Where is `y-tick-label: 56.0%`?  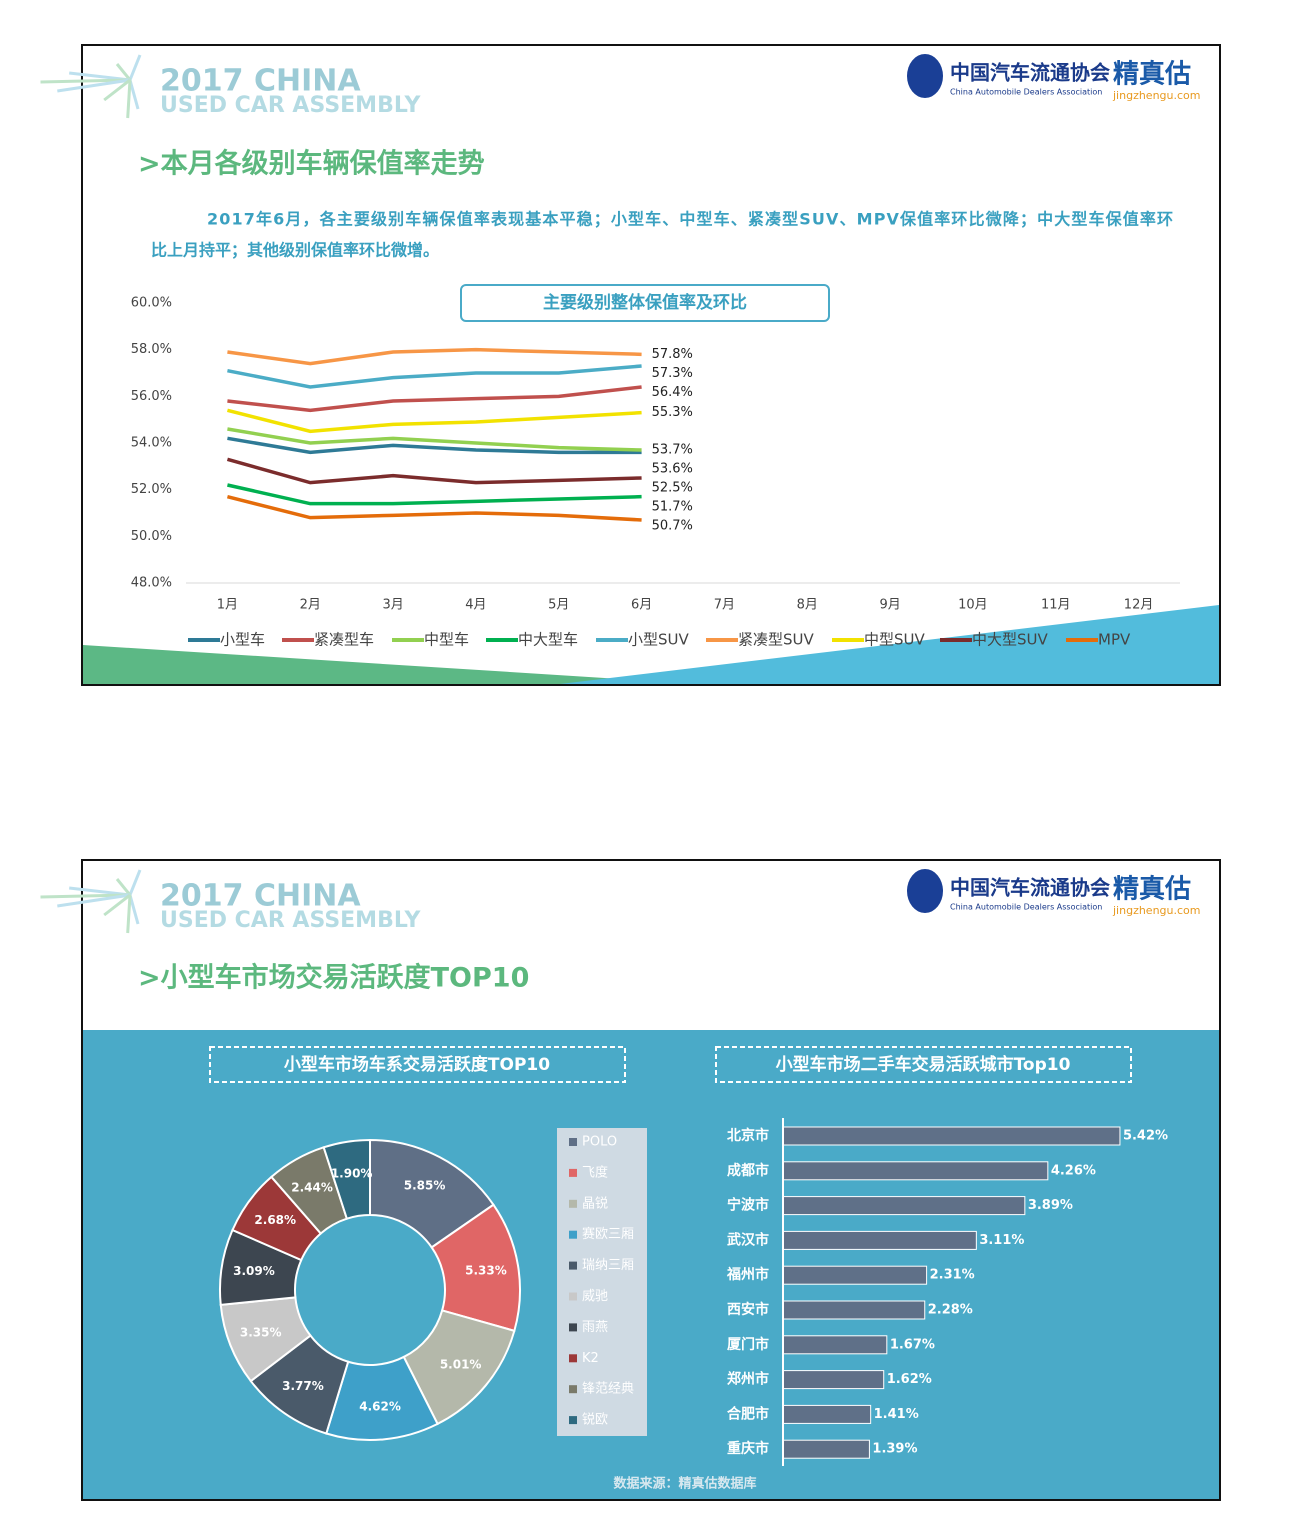
y-tick-label: 56.0% is located at coordinates (151, 396).